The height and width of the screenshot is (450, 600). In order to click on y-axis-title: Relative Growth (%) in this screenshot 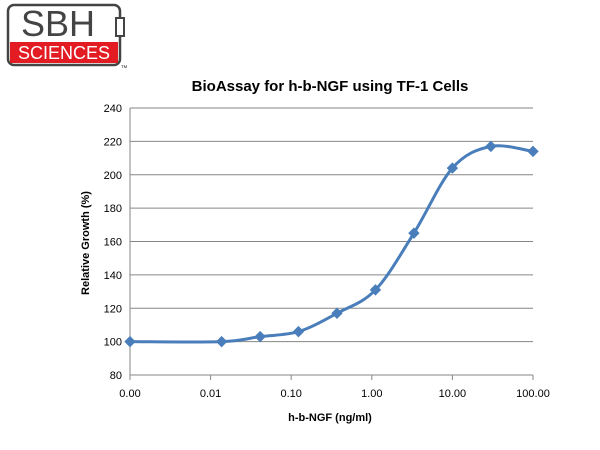, I will do `click(86, 243)`.